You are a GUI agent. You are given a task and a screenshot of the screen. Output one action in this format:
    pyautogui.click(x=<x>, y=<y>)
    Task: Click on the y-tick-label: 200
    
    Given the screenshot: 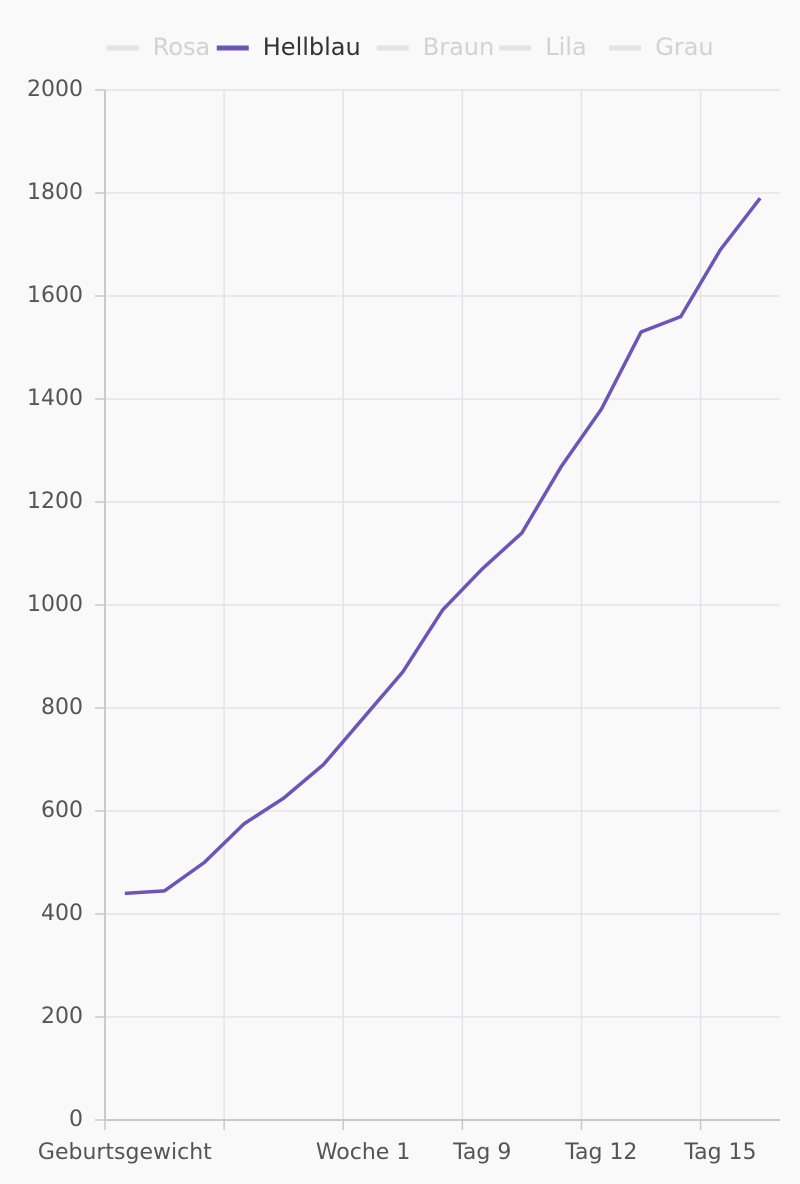 What is the action you would take?
    pyautogui.click(x=62, y=1016)
    